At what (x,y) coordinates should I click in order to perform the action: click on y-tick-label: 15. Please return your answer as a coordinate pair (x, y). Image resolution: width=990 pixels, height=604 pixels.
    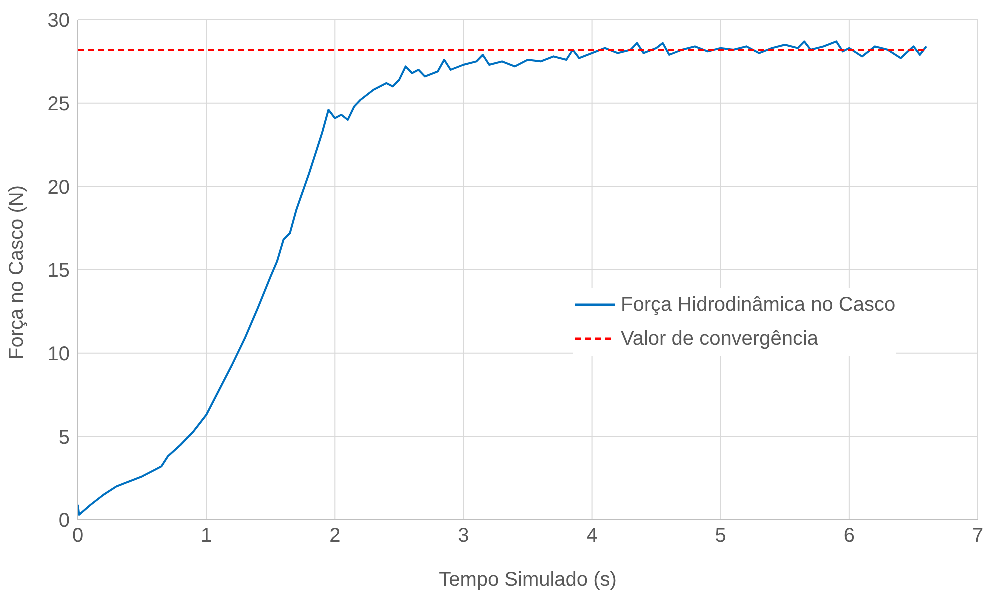
    Looking at the image, I should click on (59, 271).